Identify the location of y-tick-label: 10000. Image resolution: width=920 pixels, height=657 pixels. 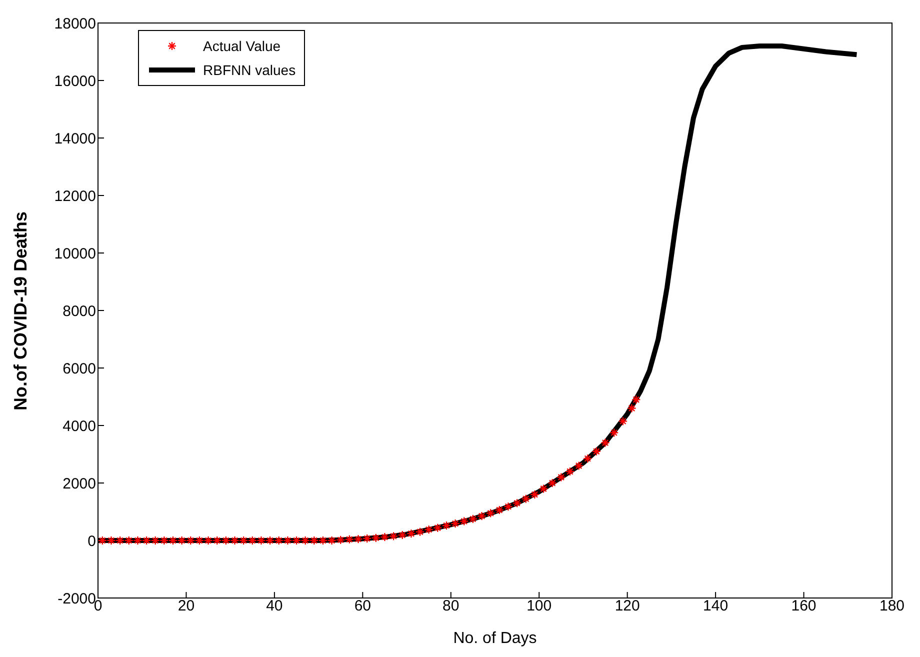
(75, 253).